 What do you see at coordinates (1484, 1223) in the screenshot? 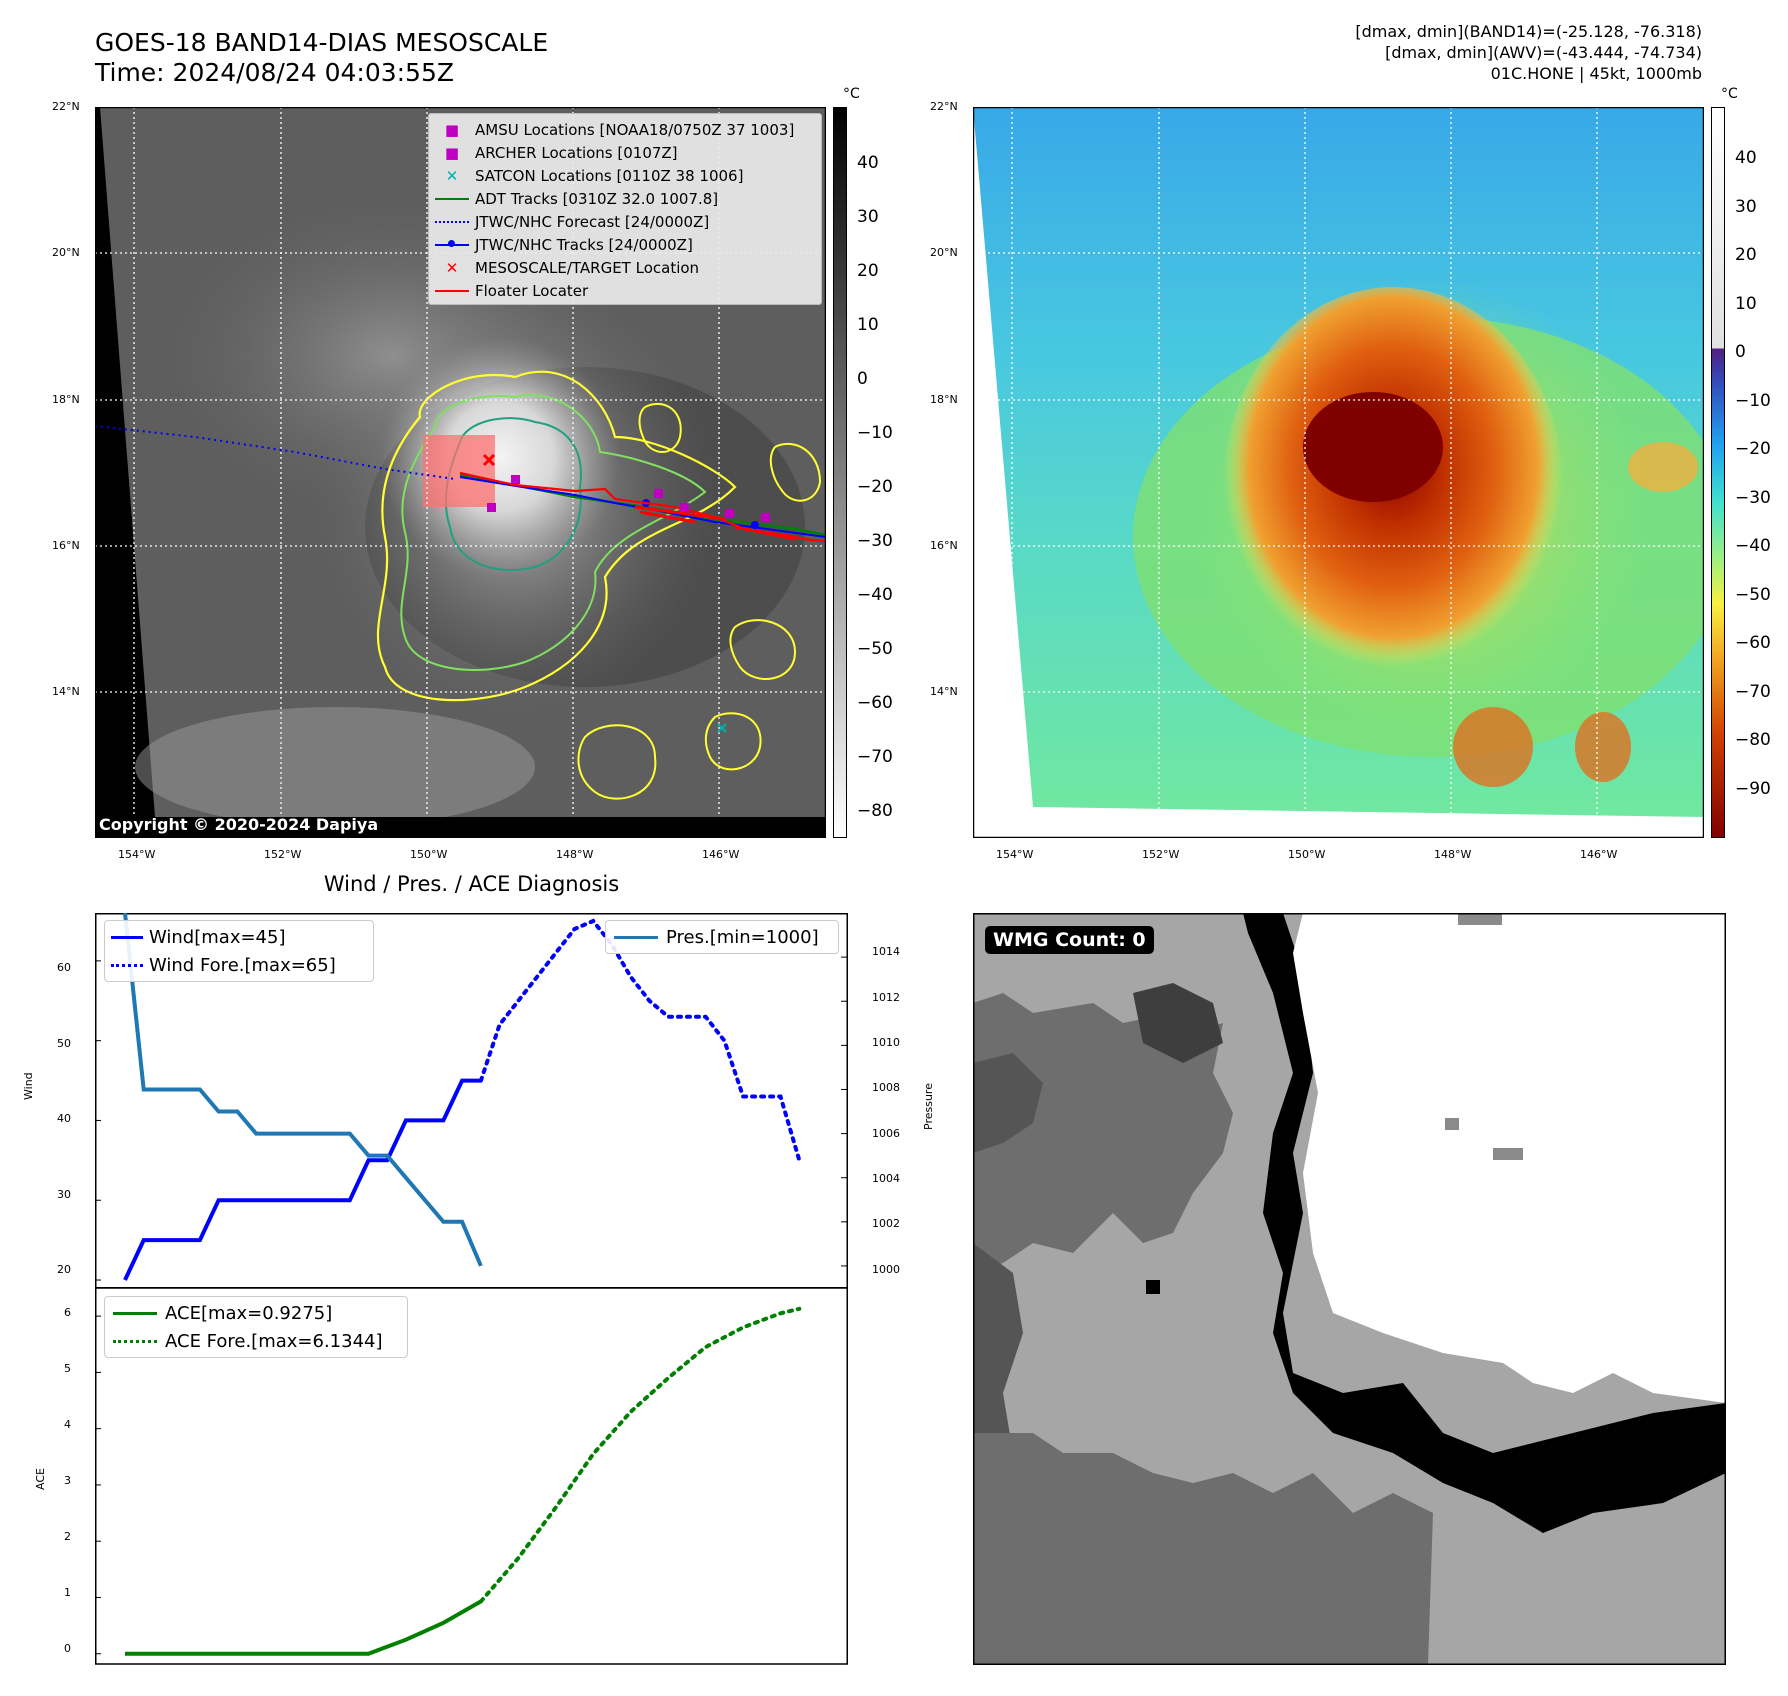
I see `wmg-black-band` at bounding box center [1484, 1223].